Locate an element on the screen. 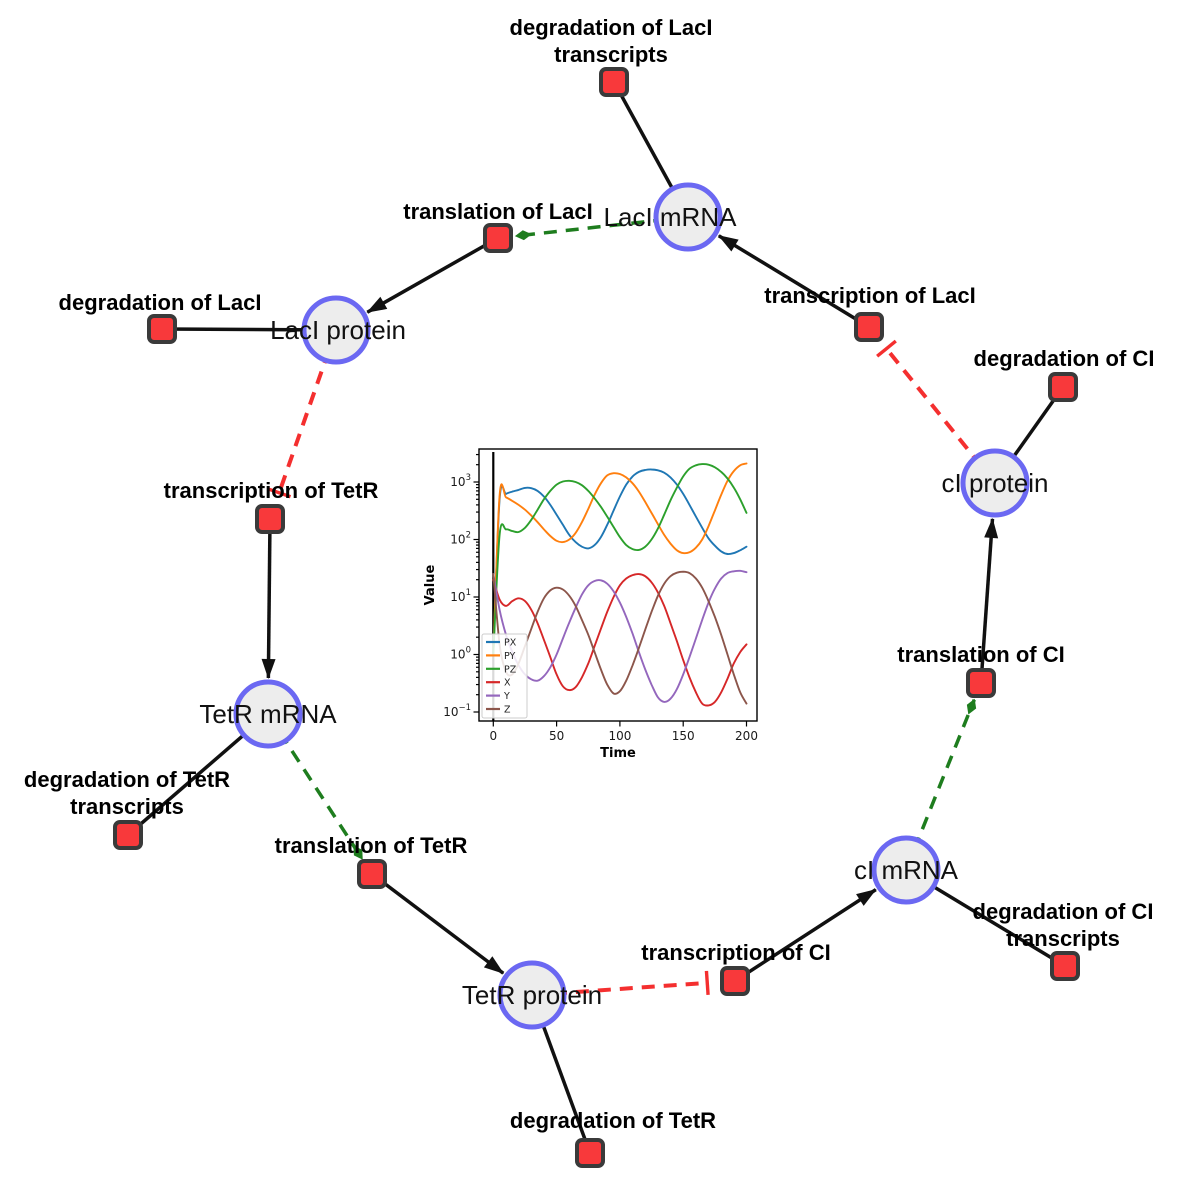 The height and width of the screenshot is (1200, 1189). species-label-tetr-mrna: TetR mRNA is located at coordinates (268, 714).